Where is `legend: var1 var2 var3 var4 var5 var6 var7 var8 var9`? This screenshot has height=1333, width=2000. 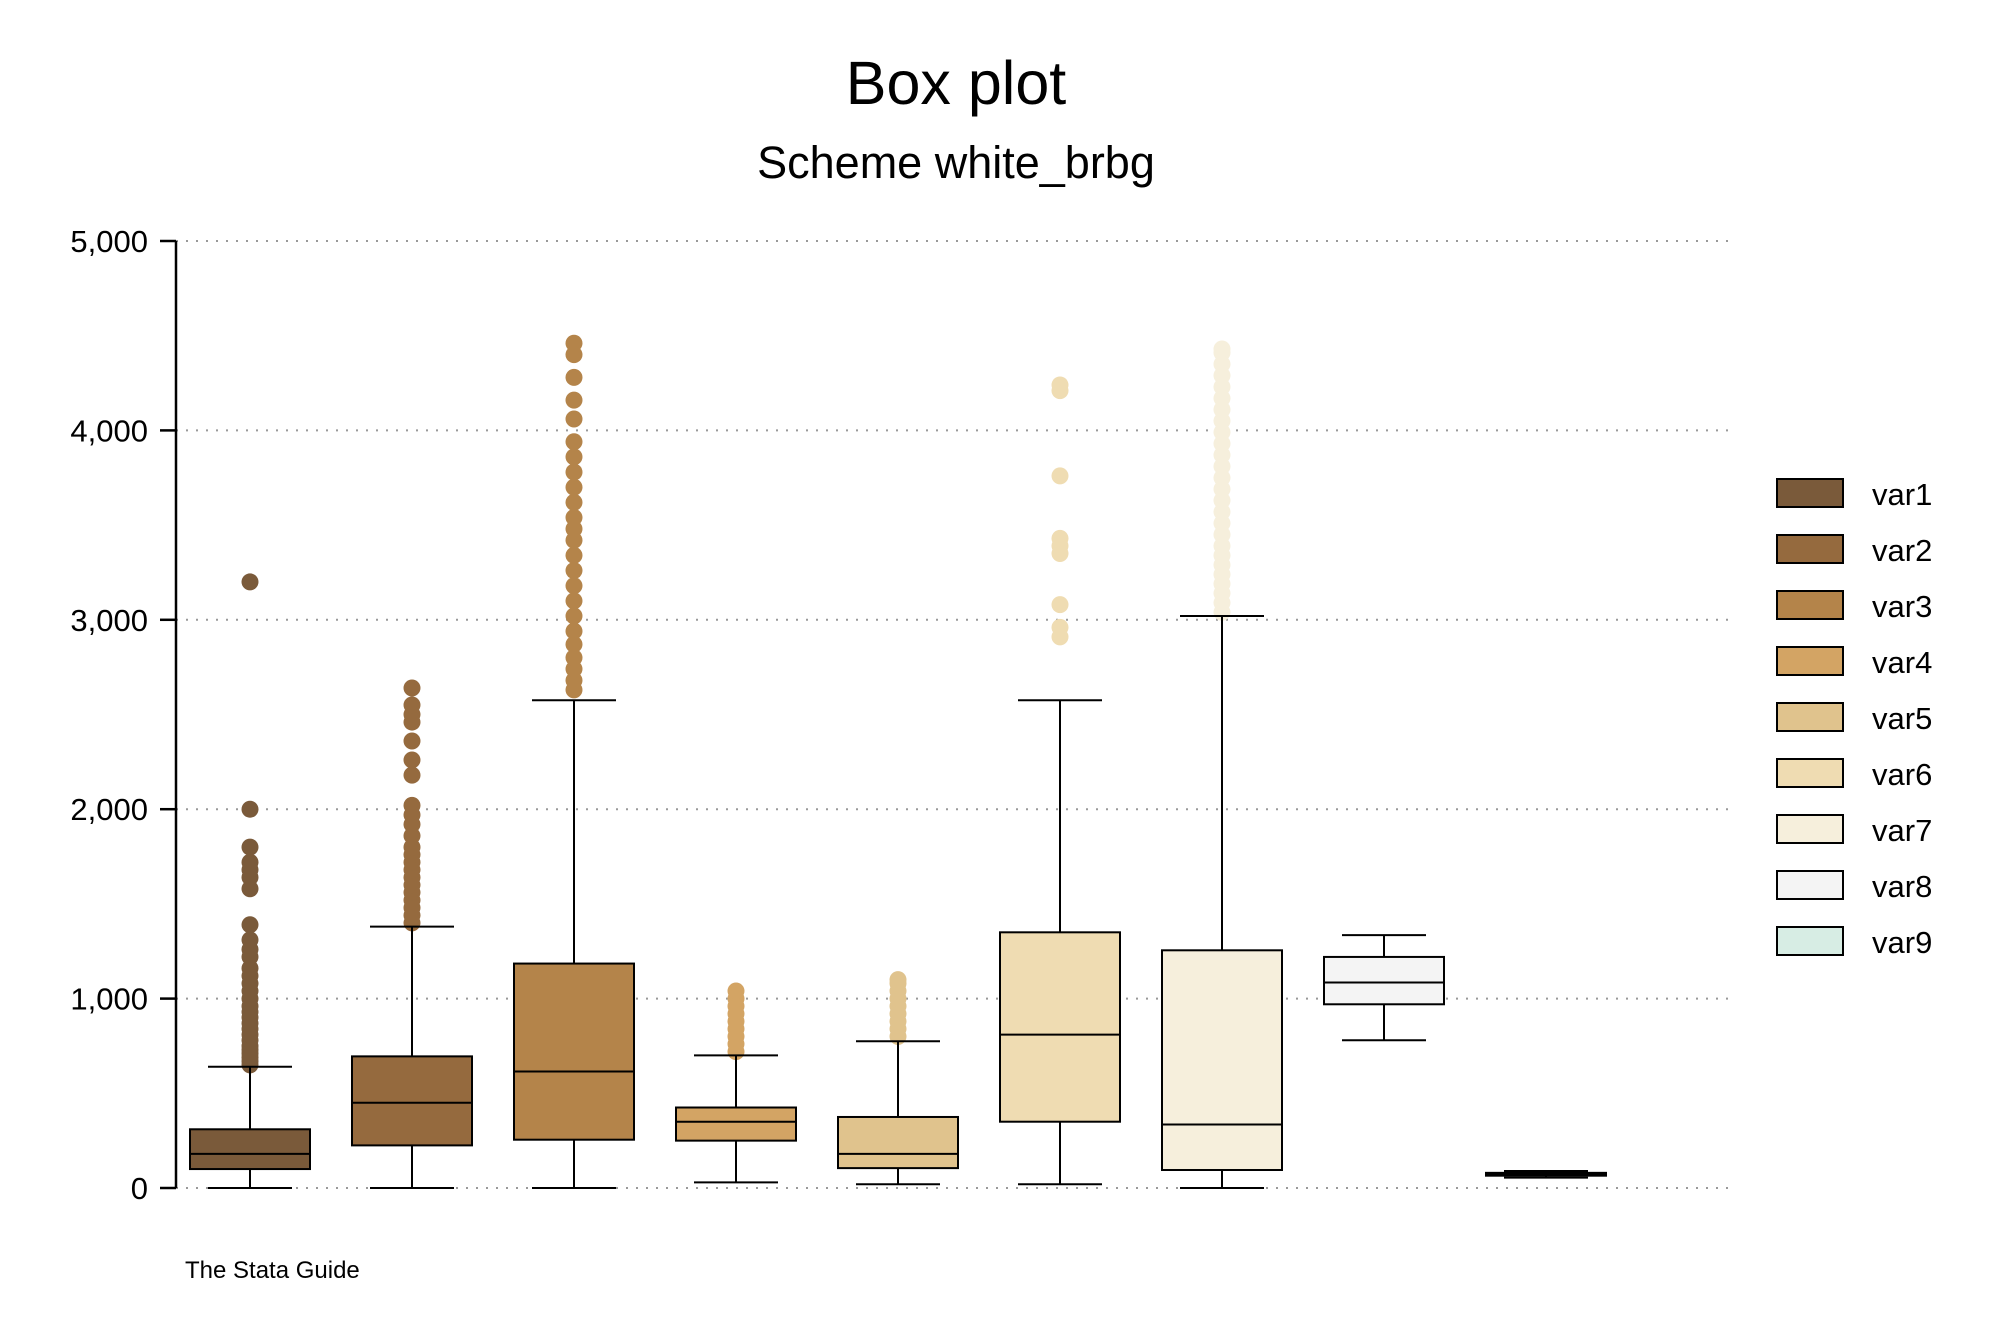 legend: var1 var2 var3 var4 var5 var6 var7 var8 var9 is located at coordinates (1854, 718).